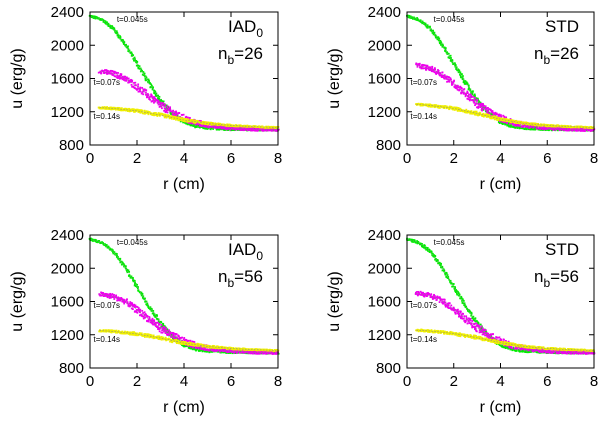 The height and width of the screenshot is (439, 600). What do you see at coordinates (240, 55) in the screenshot?
I see `nb-label: nb=26` at bounding box center [240, 55].